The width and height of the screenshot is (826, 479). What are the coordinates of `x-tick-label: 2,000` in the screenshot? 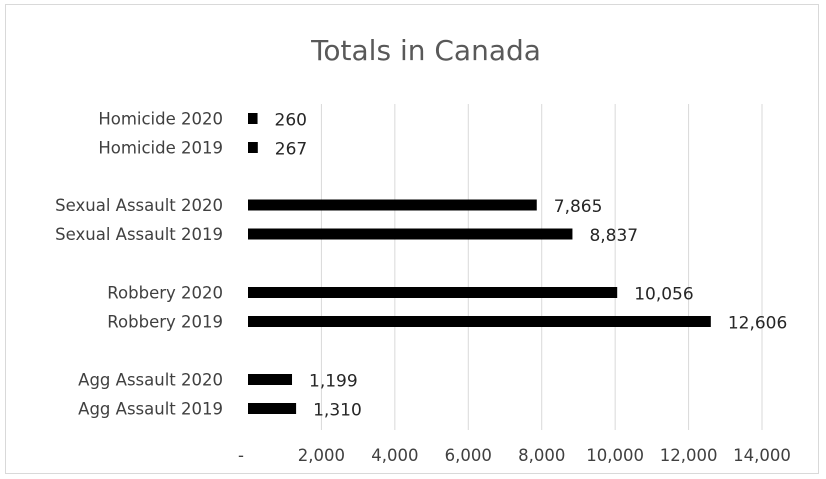 It's located at (321, 455).